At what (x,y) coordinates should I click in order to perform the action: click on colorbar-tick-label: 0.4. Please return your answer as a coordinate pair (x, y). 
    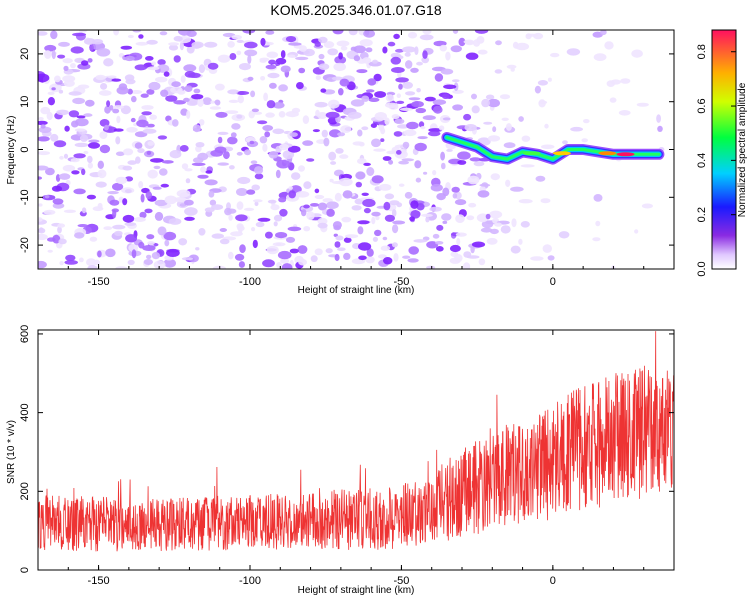
    Looking at the image, I should click on (702, 160).